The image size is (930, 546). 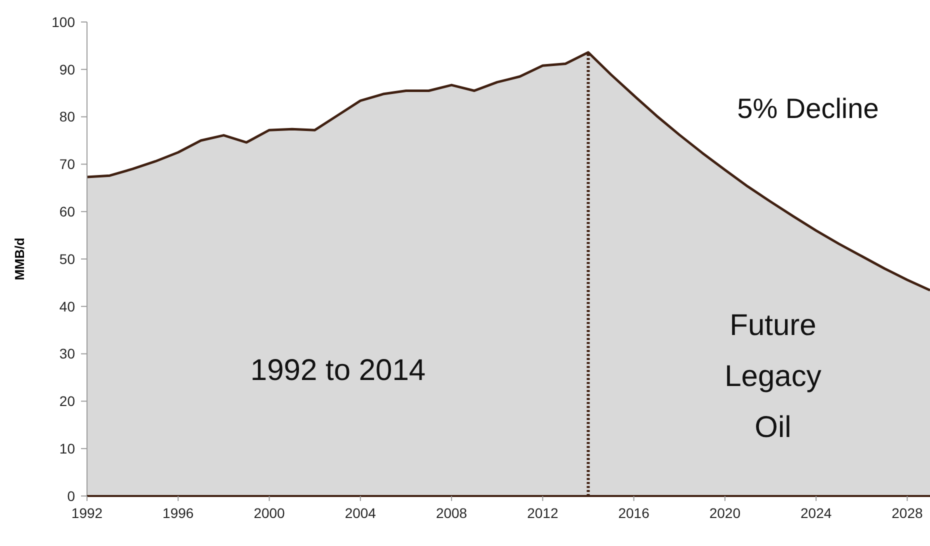 I want to click on x-tick-label: 1992, so click(x=87, y=513).